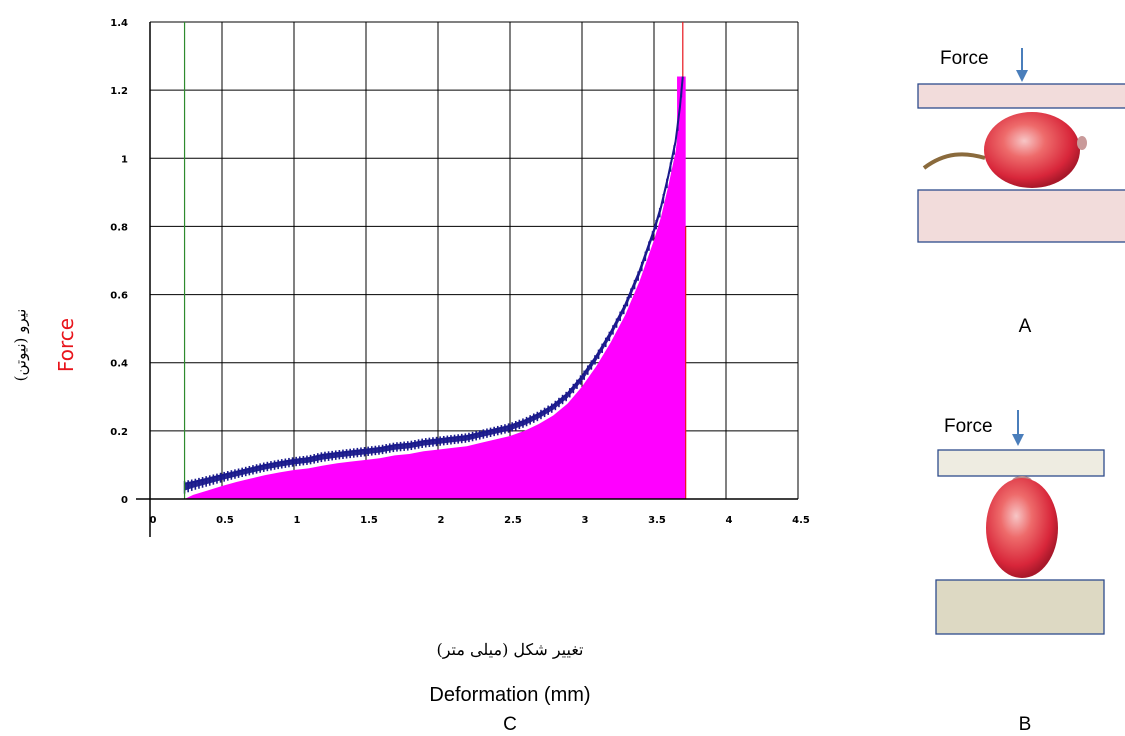  What do you see at coordinates (1025, 724) in the screenshot?
I see `panel-b-caption: B` at bounding box center [1025, 724].